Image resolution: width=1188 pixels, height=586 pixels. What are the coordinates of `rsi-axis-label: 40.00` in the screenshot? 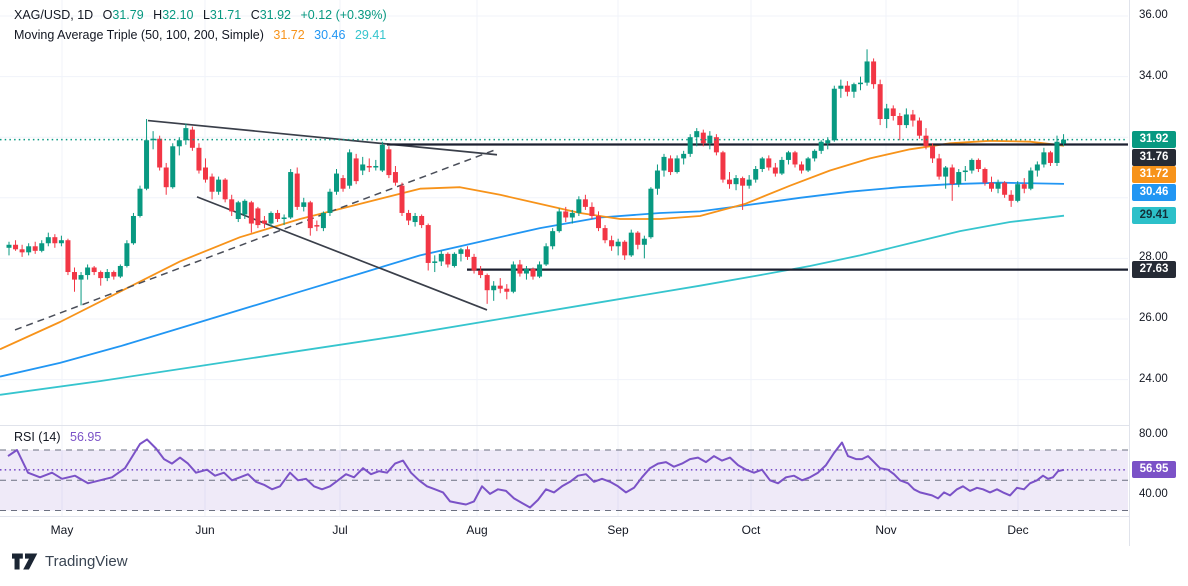 It's located at (1153, 494).